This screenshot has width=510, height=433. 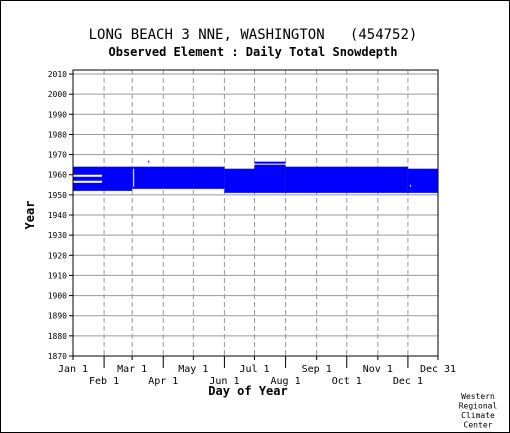 I want to click on x-axis-label: Day of Year, so click(x=247, y=391).